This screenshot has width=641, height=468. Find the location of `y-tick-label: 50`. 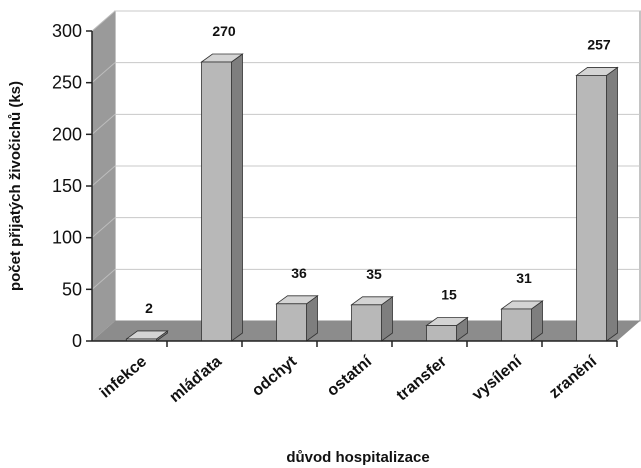

y-tick-label: 50 is located at coordinates (72, 289).